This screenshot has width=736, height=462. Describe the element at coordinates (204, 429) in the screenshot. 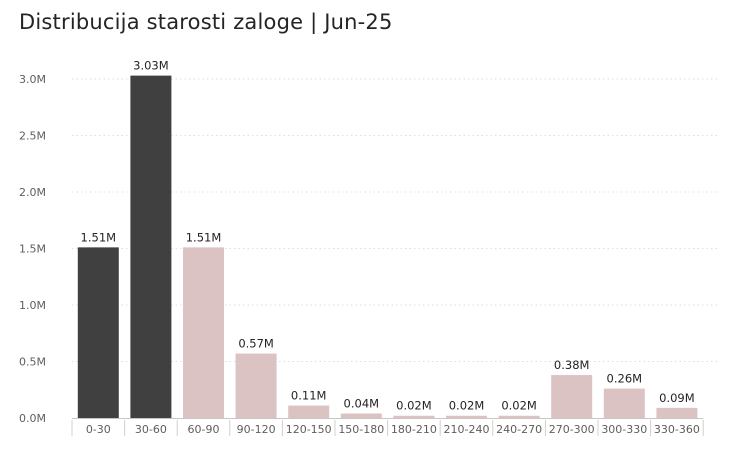

I see `x-tick-label: 60-90` at that location.